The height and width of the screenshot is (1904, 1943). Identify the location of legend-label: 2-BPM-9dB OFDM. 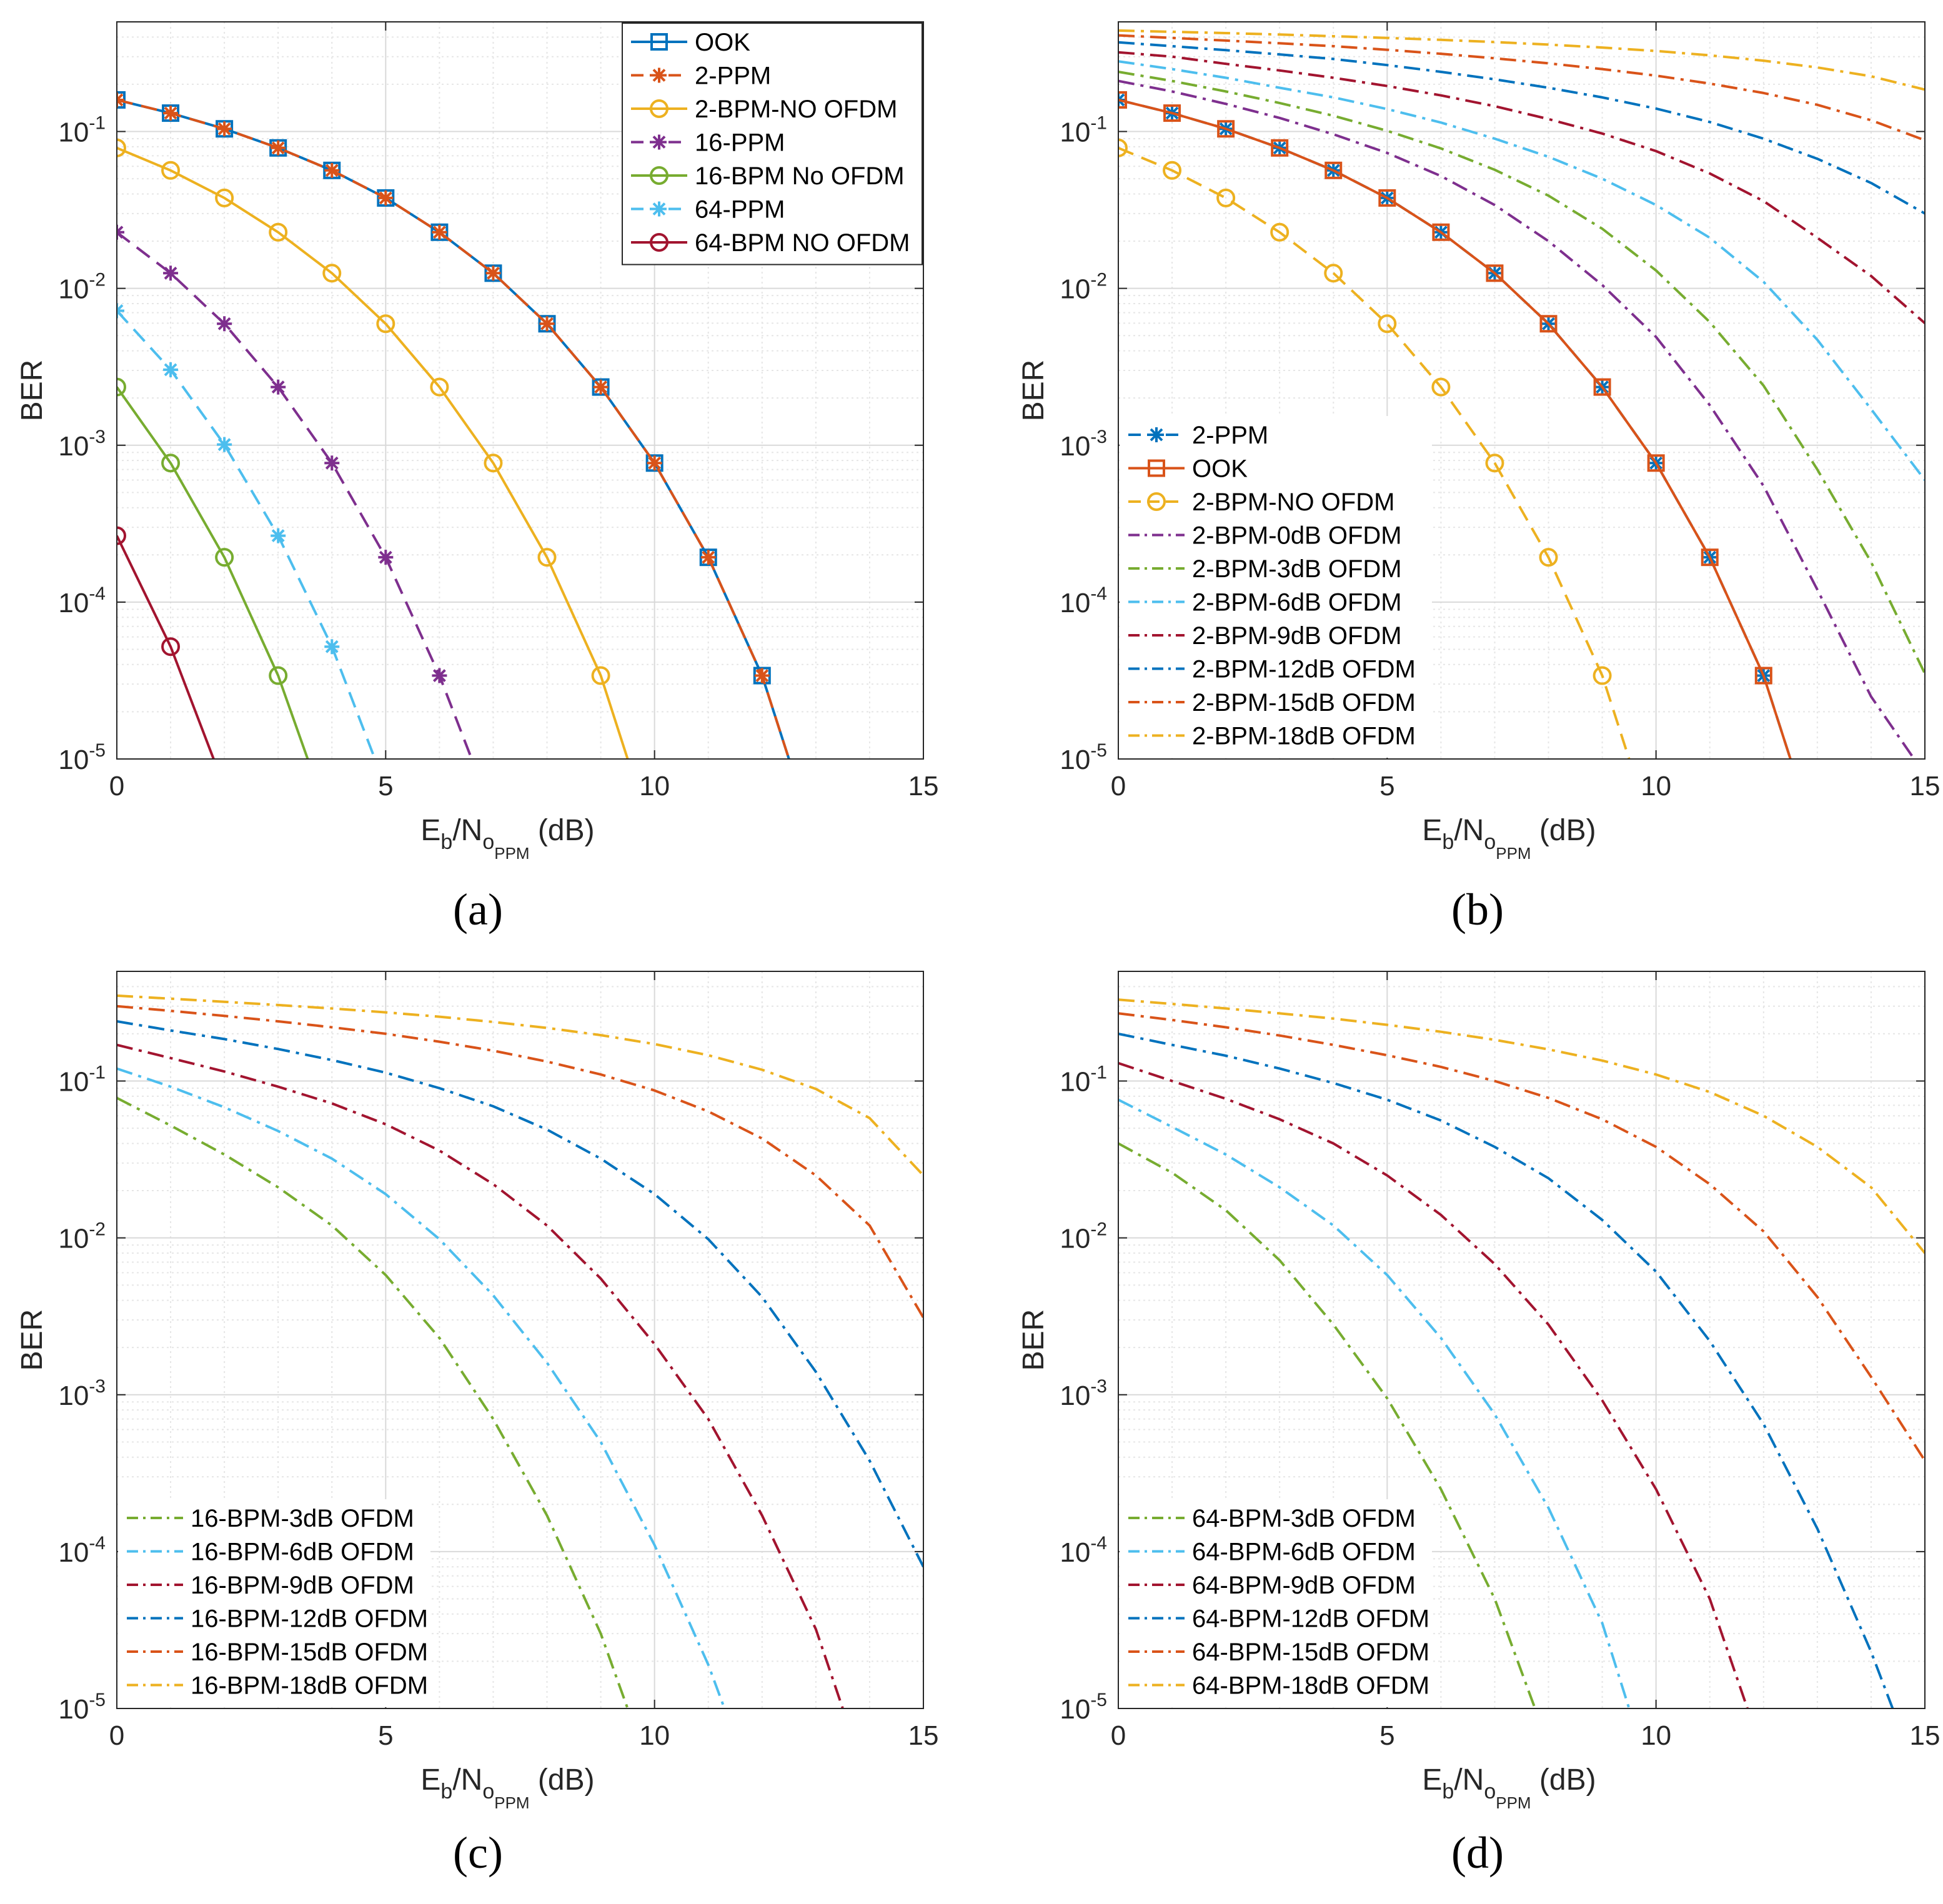
(1297, 636).